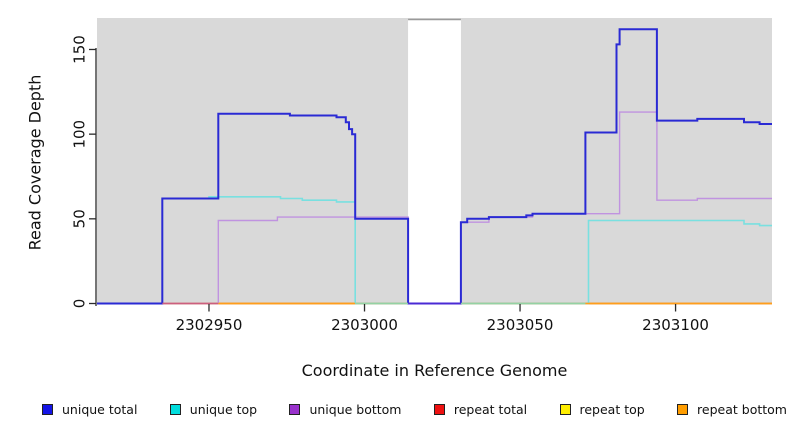 The width and height of the screenshot is (792, 432). I want to click on x-tick-label: 2303000, so click(364, 325).